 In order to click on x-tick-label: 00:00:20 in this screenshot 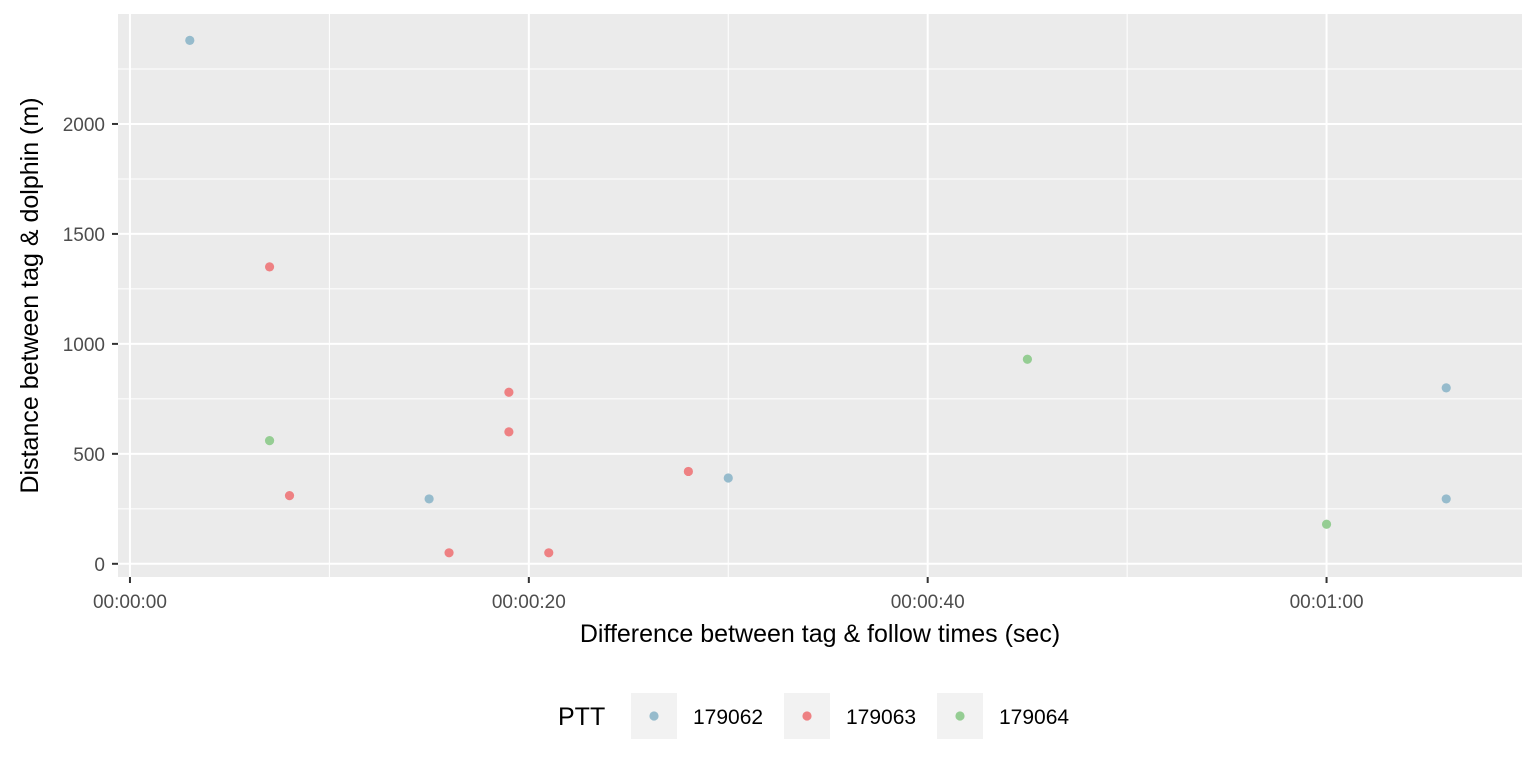, I will do `click(529, 602)`.